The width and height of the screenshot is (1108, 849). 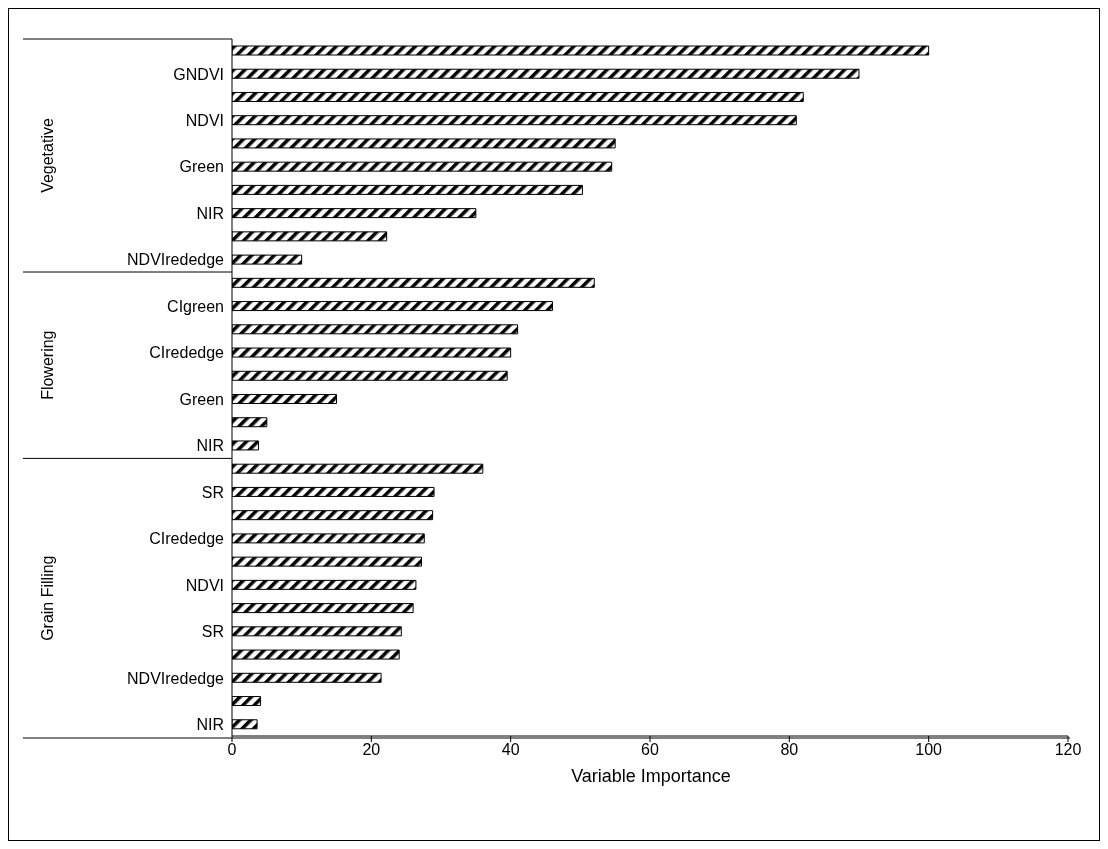 I want to click on x-tick-label: 40, so click(x=510, y=750).